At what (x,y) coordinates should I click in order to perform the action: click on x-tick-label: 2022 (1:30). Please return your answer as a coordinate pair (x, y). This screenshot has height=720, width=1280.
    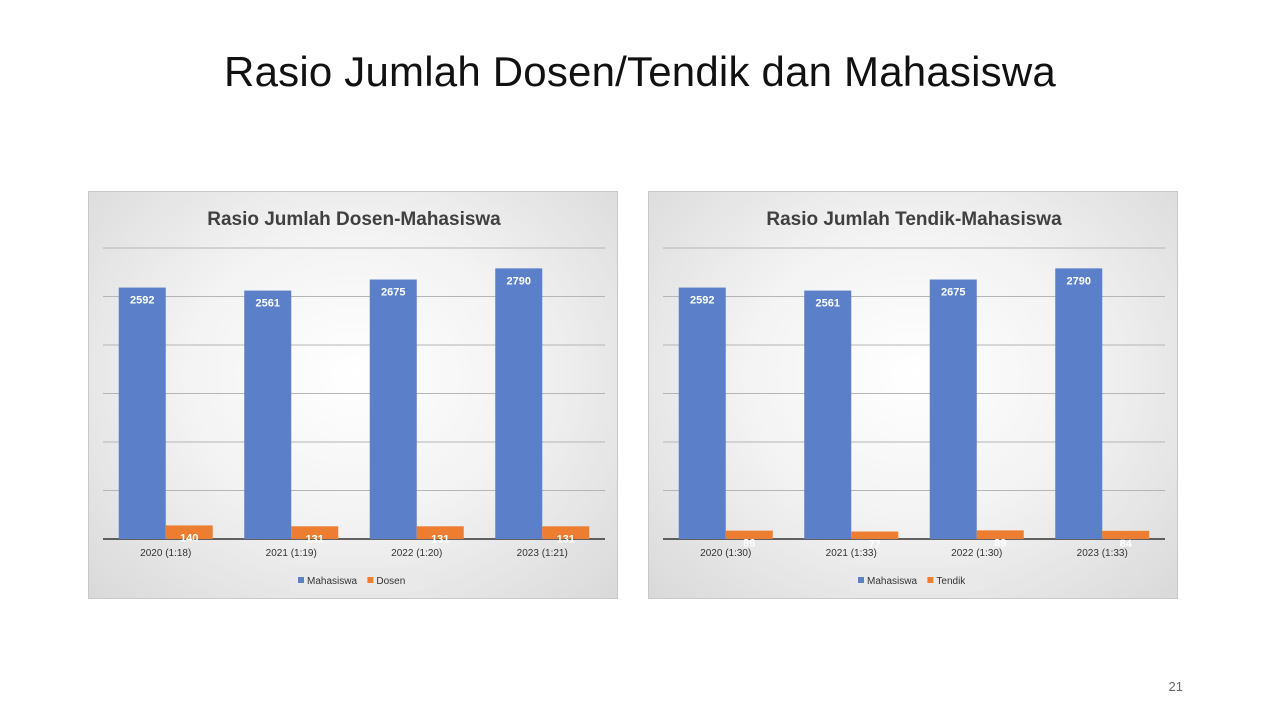
    Looking at the image, I should click on (976, 553).